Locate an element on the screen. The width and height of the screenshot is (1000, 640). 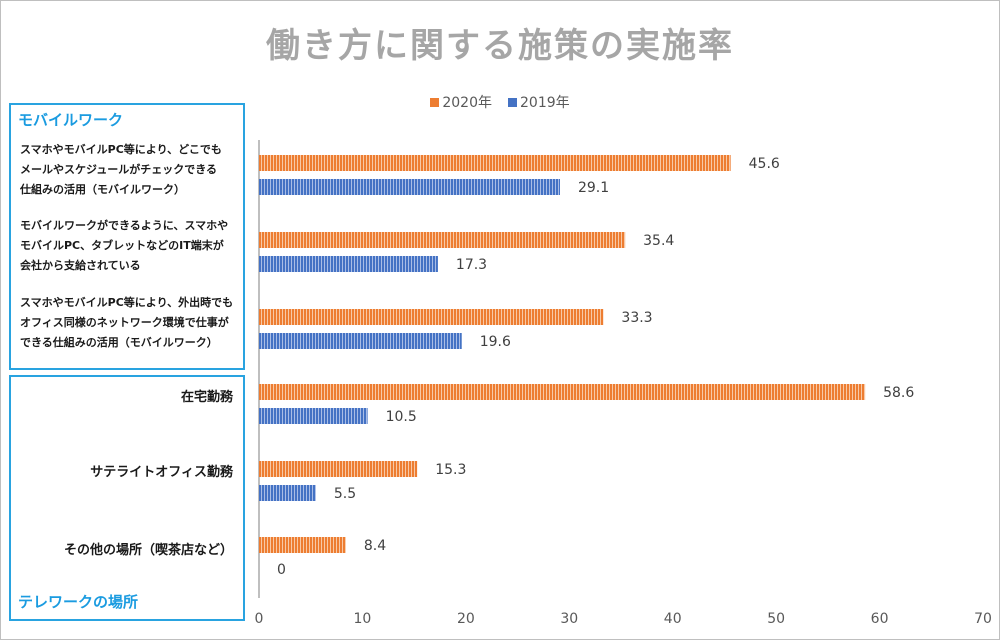
legend-label-2019: 2019年 is located at coordinates (545, 103).